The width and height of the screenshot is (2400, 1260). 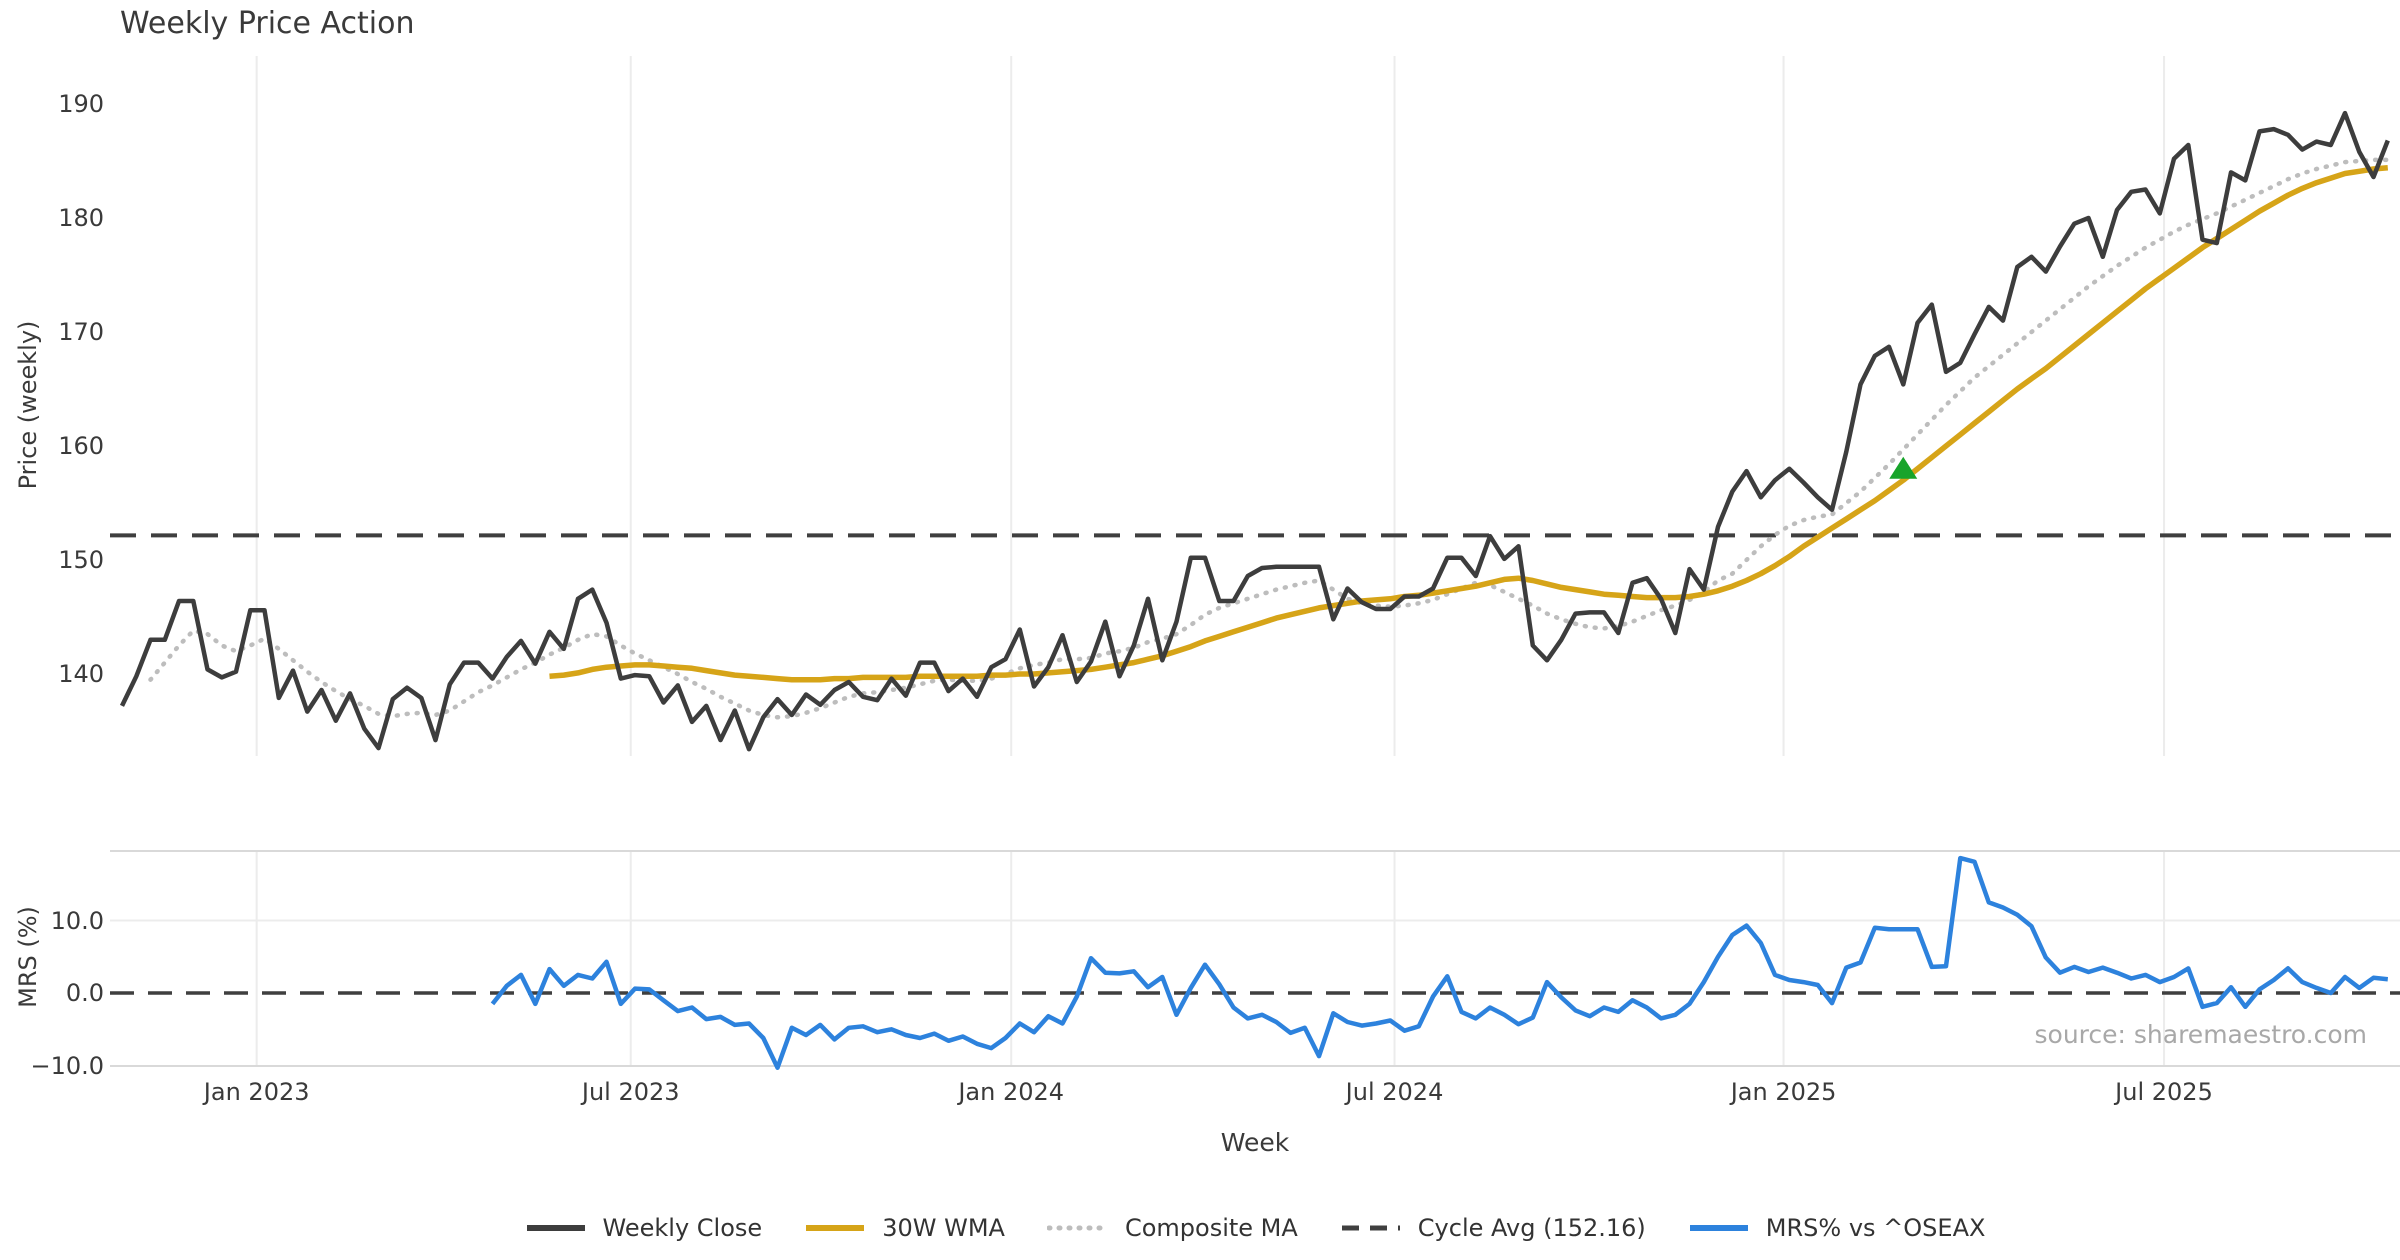 I want to click on price-tick-label: 140, so click(x=81, y=674).